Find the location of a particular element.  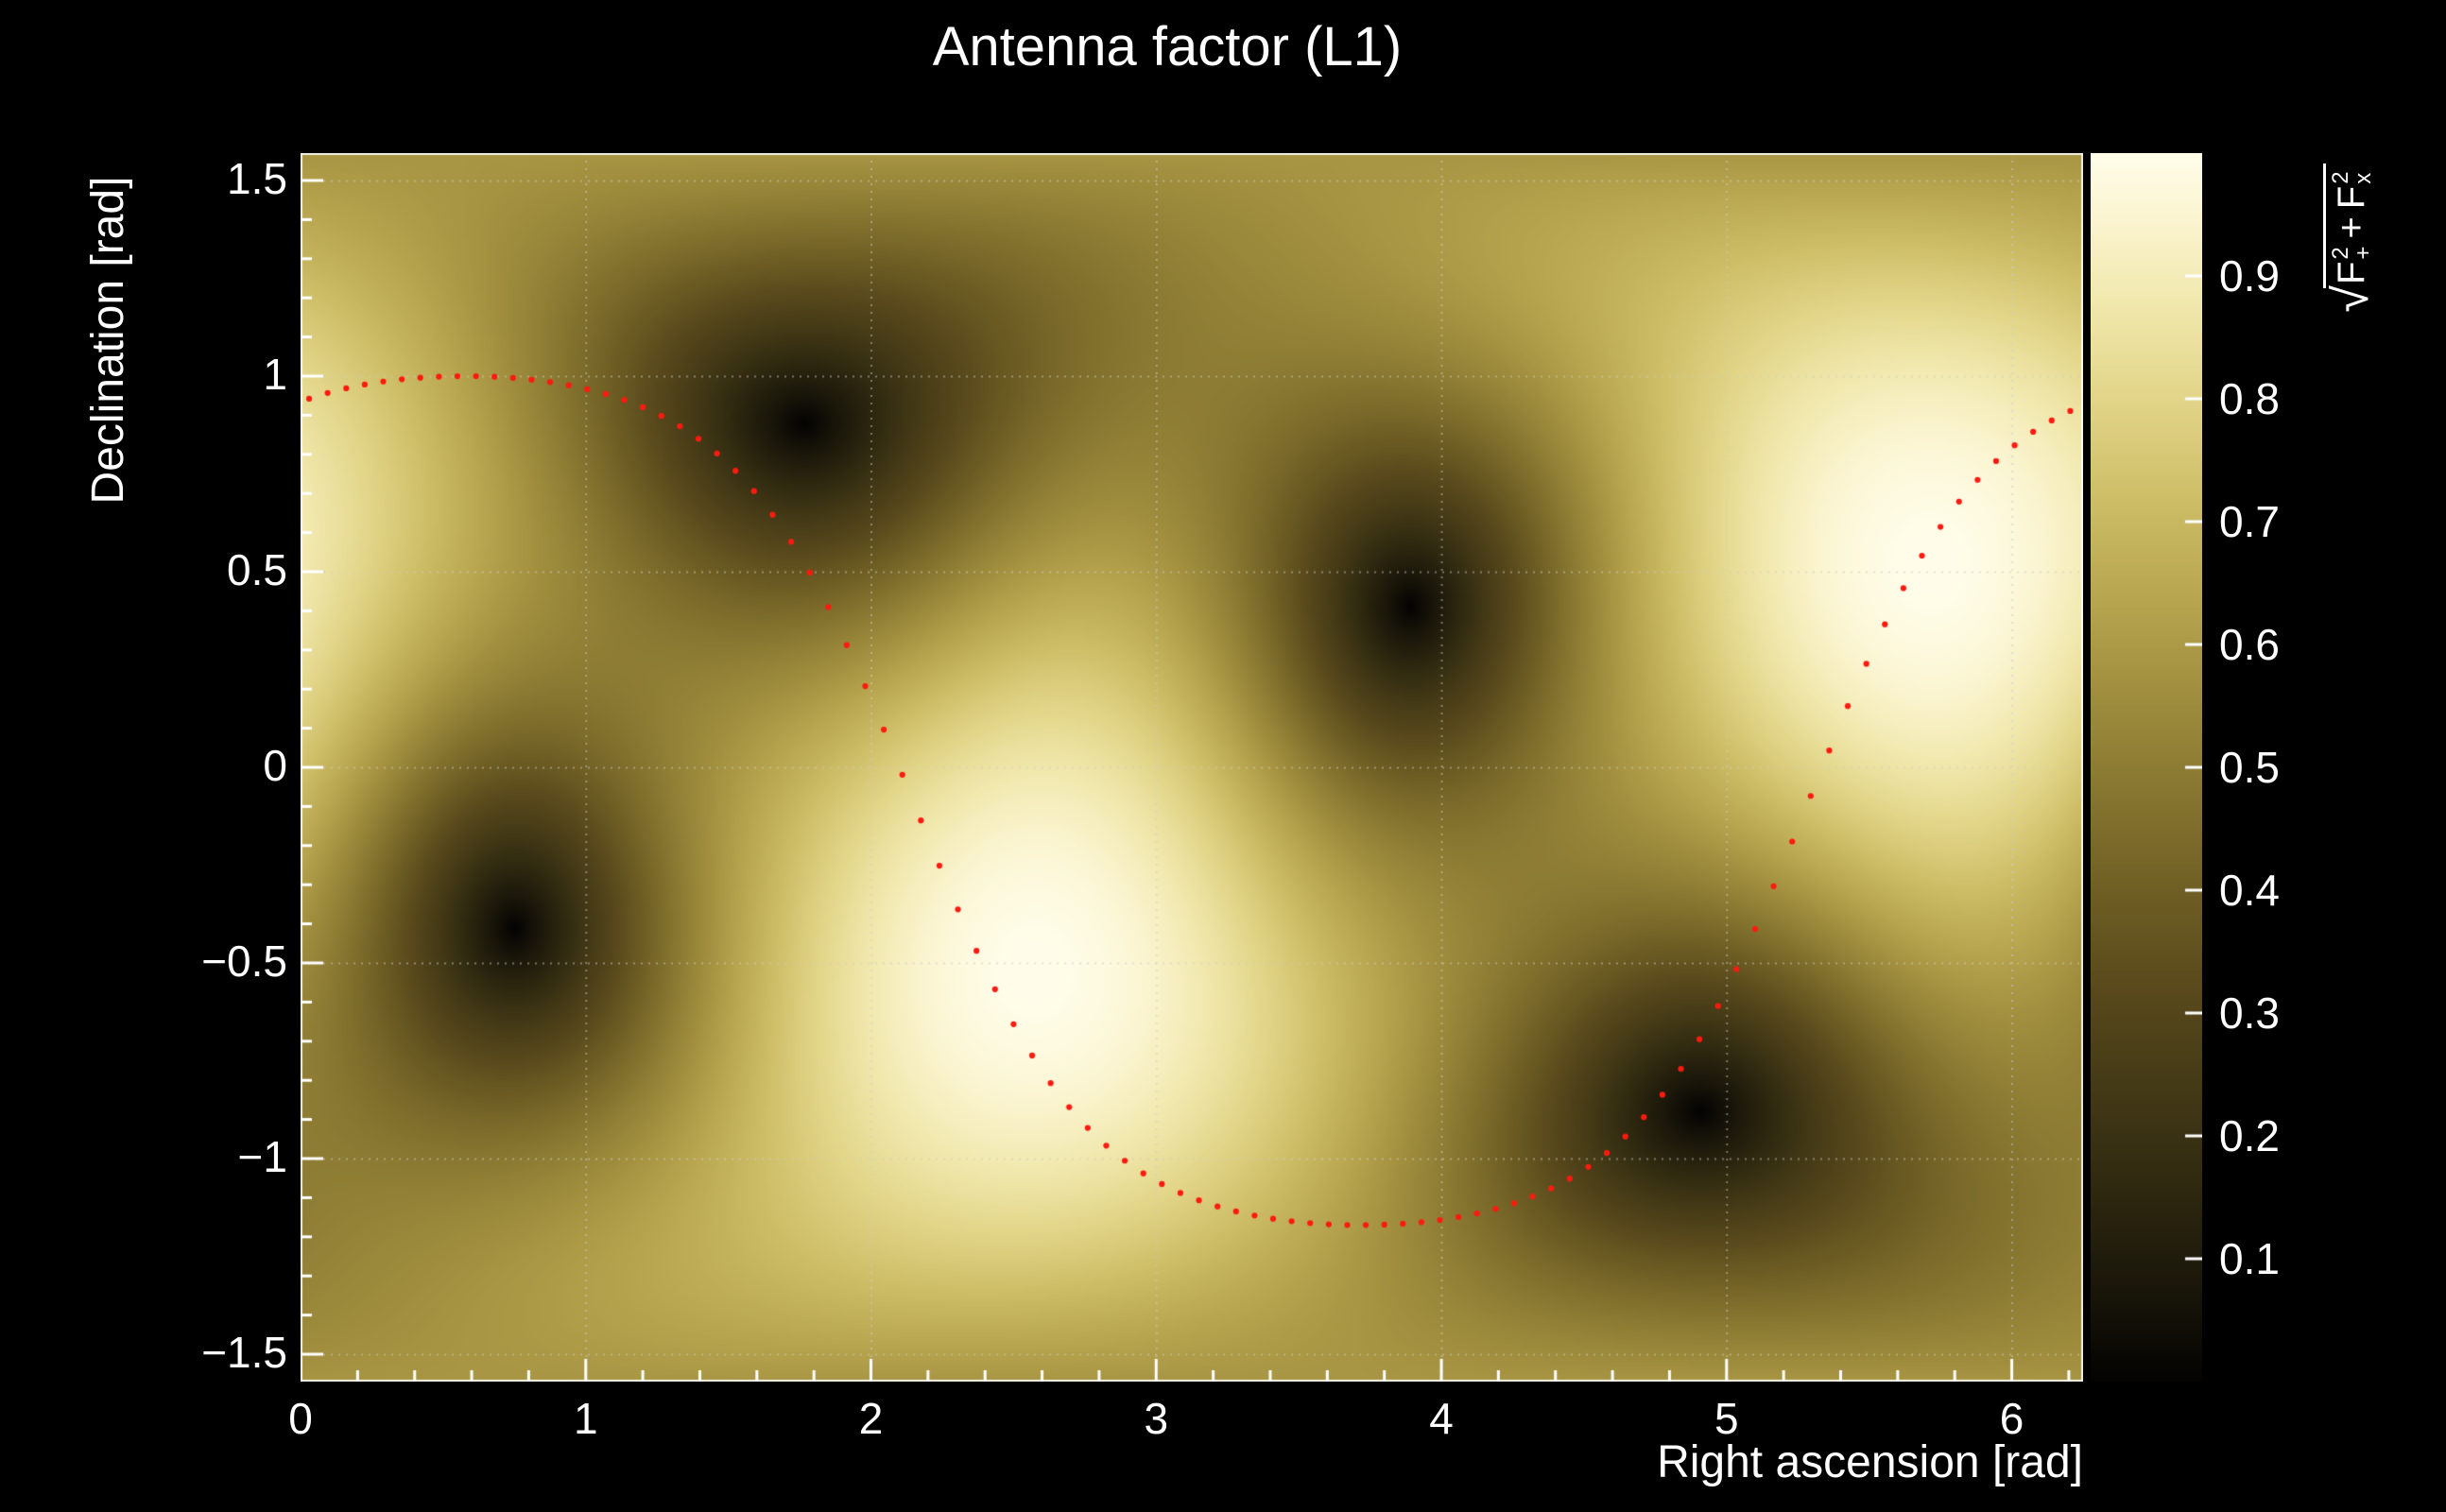

y-axis-title: Declination [rad] is located at coordinates (107, 340).